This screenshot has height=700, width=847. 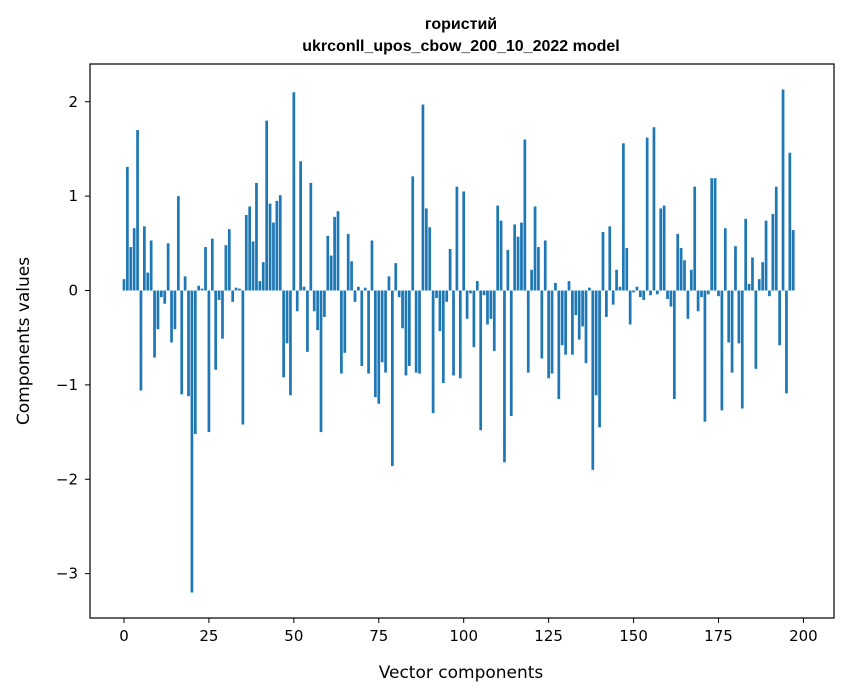 What do you see at coordinates (463, 636) in the screenshot?
I see `x-tick-label: 100` at bounding box center [463, 636].